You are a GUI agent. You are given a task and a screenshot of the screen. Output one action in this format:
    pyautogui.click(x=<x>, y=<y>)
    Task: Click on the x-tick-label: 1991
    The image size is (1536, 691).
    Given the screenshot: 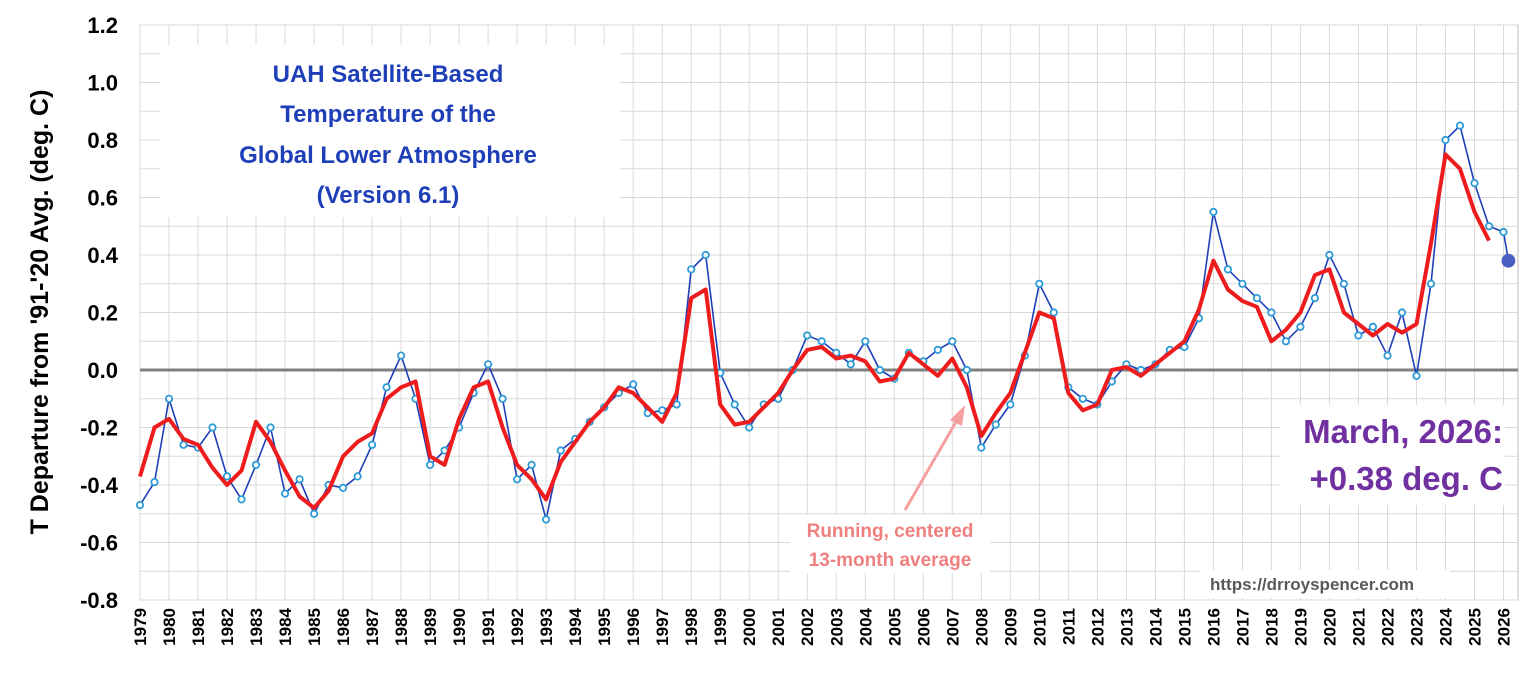 What is the action you would take?
    pyautogui.click(x=488, y=627)
    